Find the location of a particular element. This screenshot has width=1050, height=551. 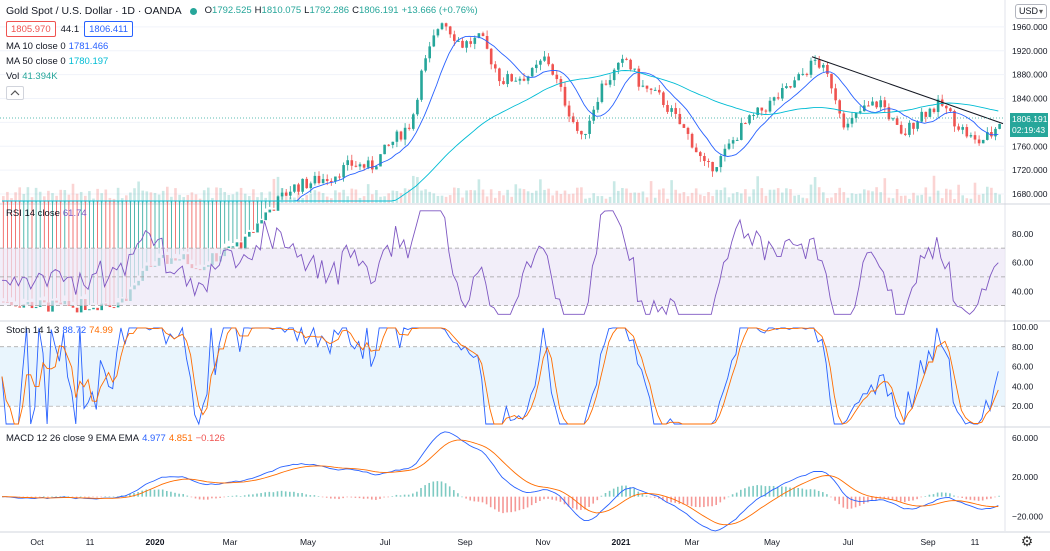

ma10-legend: MA 10 close 0 1781.466 is located at coordinates (57, 47).